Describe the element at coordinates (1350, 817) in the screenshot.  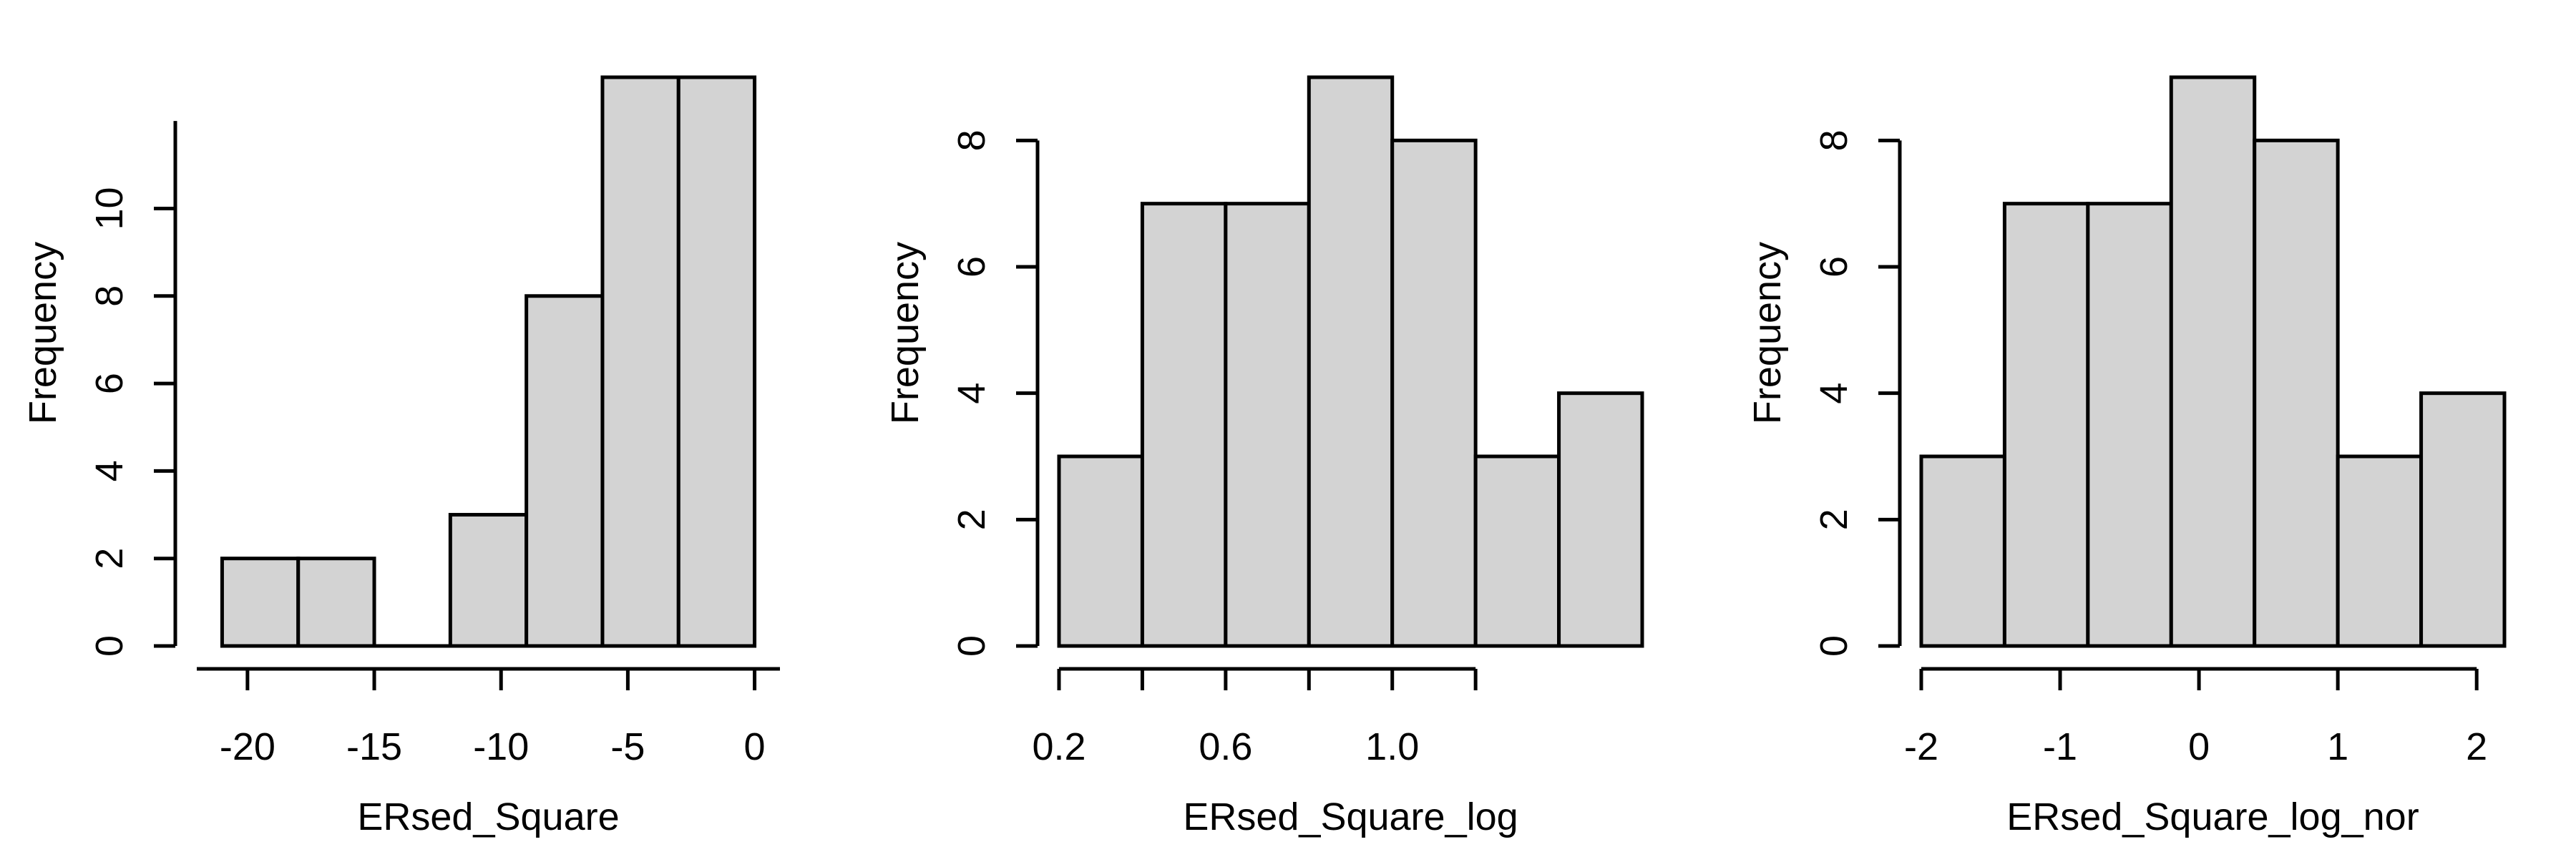
I see `x-axis-label: ERsed_Square_log` at that location.